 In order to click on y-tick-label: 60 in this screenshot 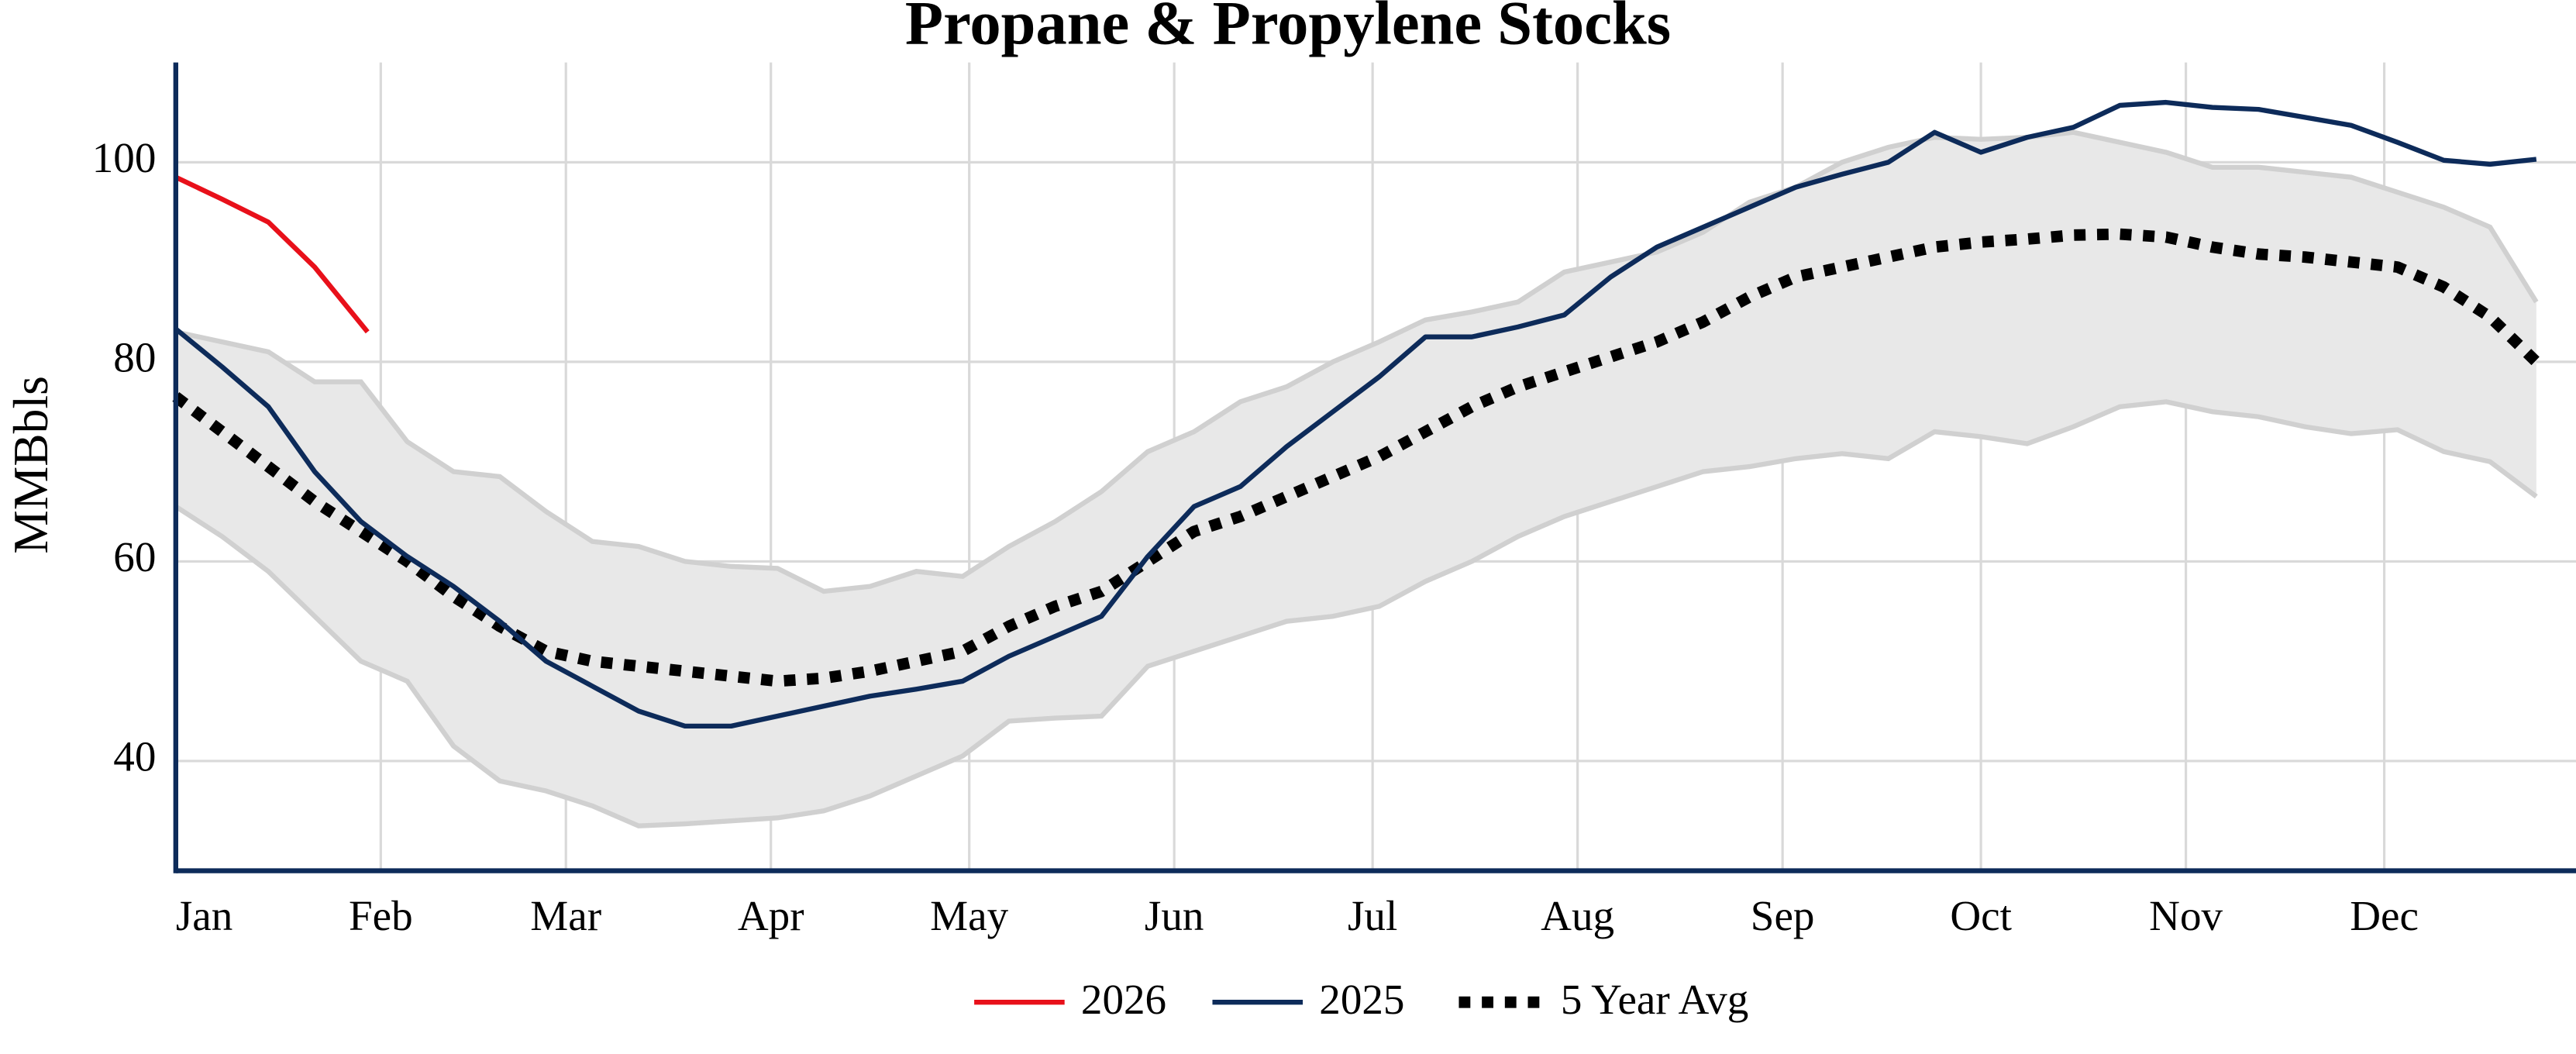, I will do `click(134, 556)`.